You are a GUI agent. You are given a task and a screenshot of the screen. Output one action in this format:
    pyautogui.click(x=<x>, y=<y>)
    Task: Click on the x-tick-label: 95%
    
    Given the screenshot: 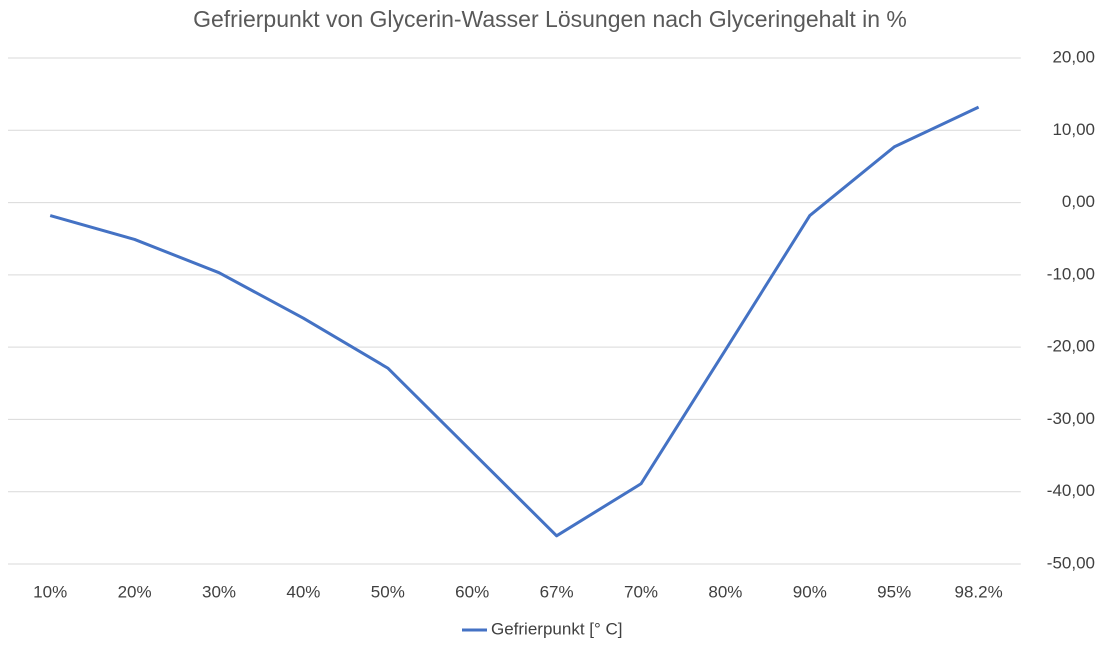 What is the action you would take?
    pyautogui.click(x=894, y=591)
    